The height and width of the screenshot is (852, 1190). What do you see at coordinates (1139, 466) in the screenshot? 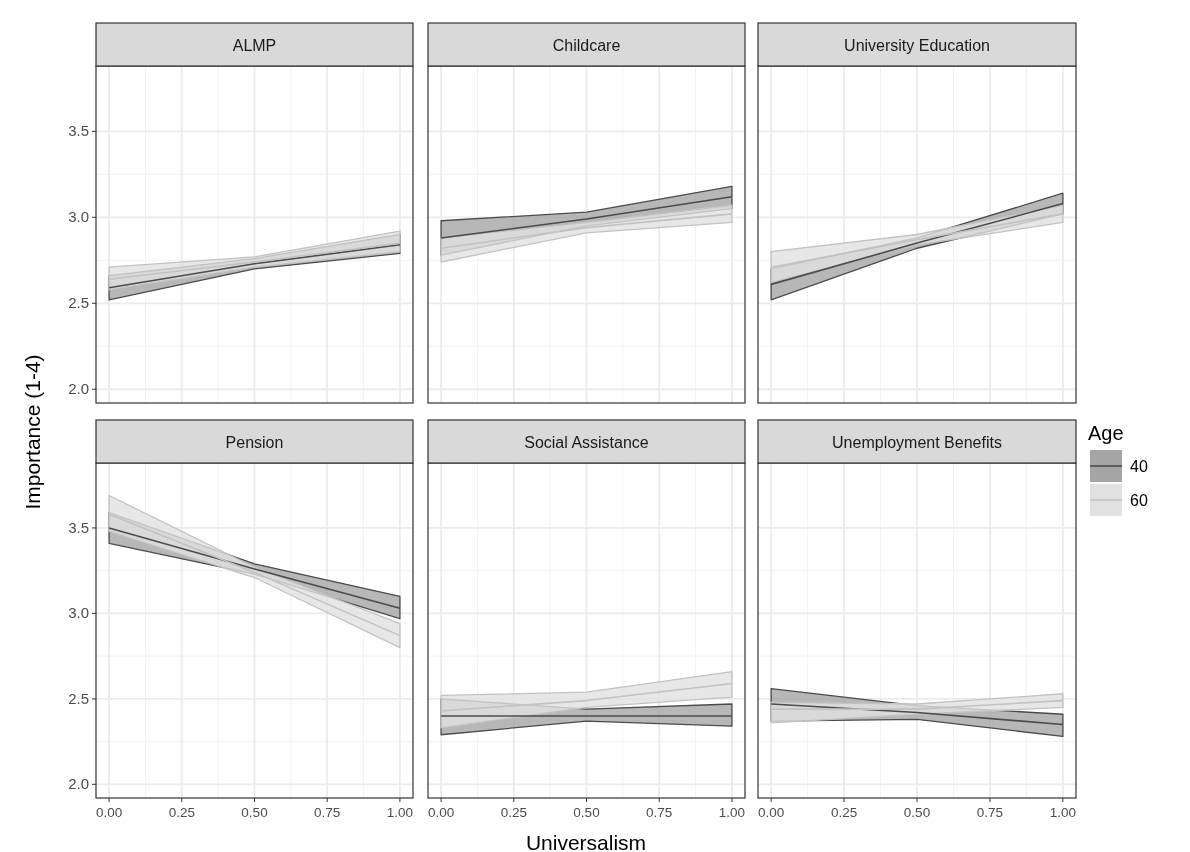
I see `legend-label: 40` at bounding box center [1139, 466].